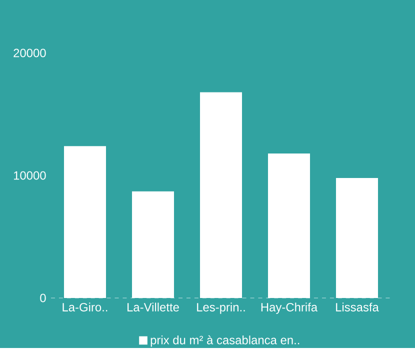  Describe the element at coordinates (30, 175) in the screenshot. I see `y-tick-label: 10000` at that location.